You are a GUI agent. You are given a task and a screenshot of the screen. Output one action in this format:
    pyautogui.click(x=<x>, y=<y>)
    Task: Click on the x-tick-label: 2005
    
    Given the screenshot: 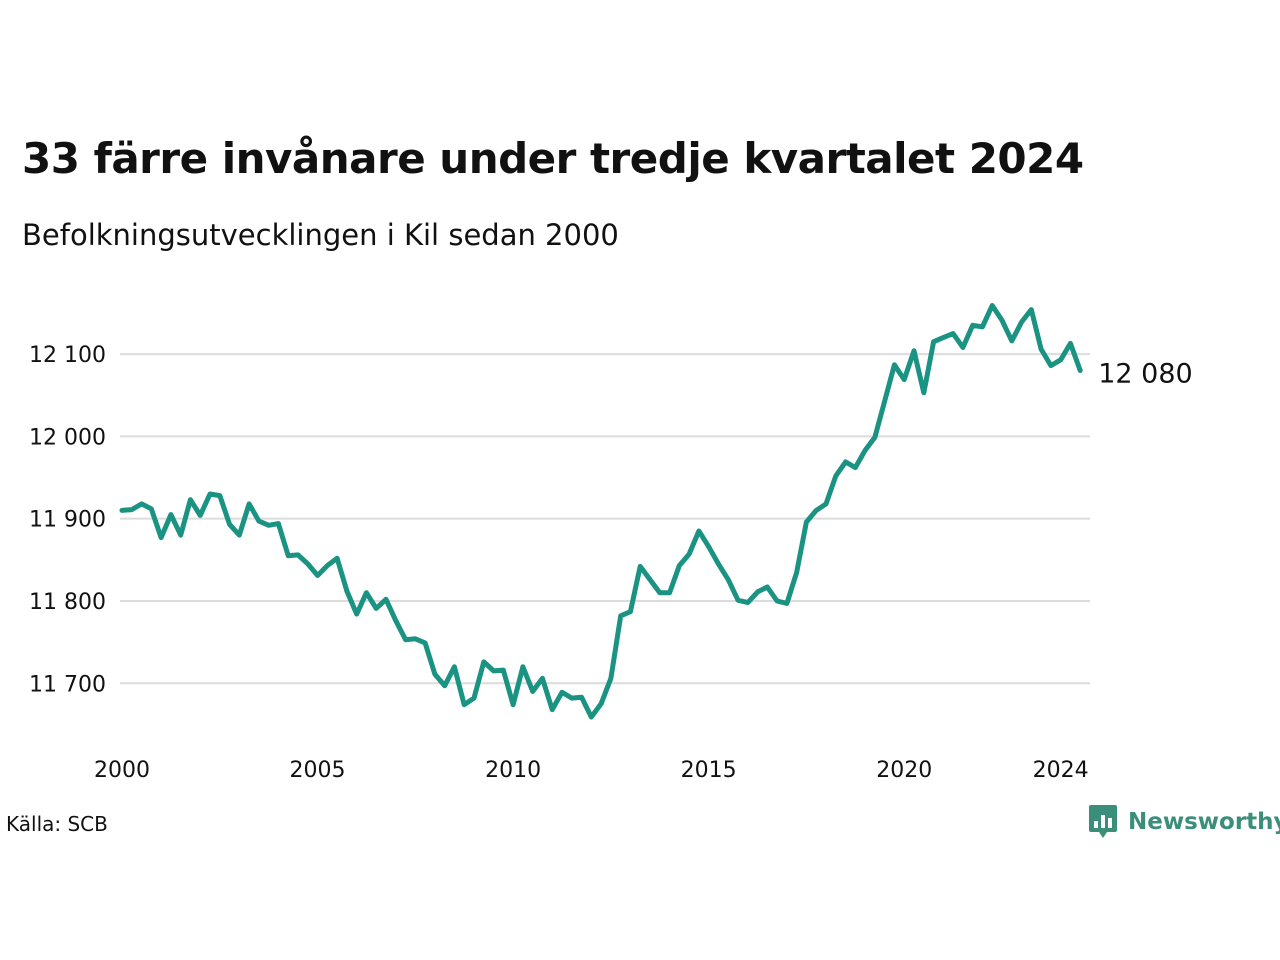 What is the action you would take?
    pyautogui.click(x=318, y=770)
    